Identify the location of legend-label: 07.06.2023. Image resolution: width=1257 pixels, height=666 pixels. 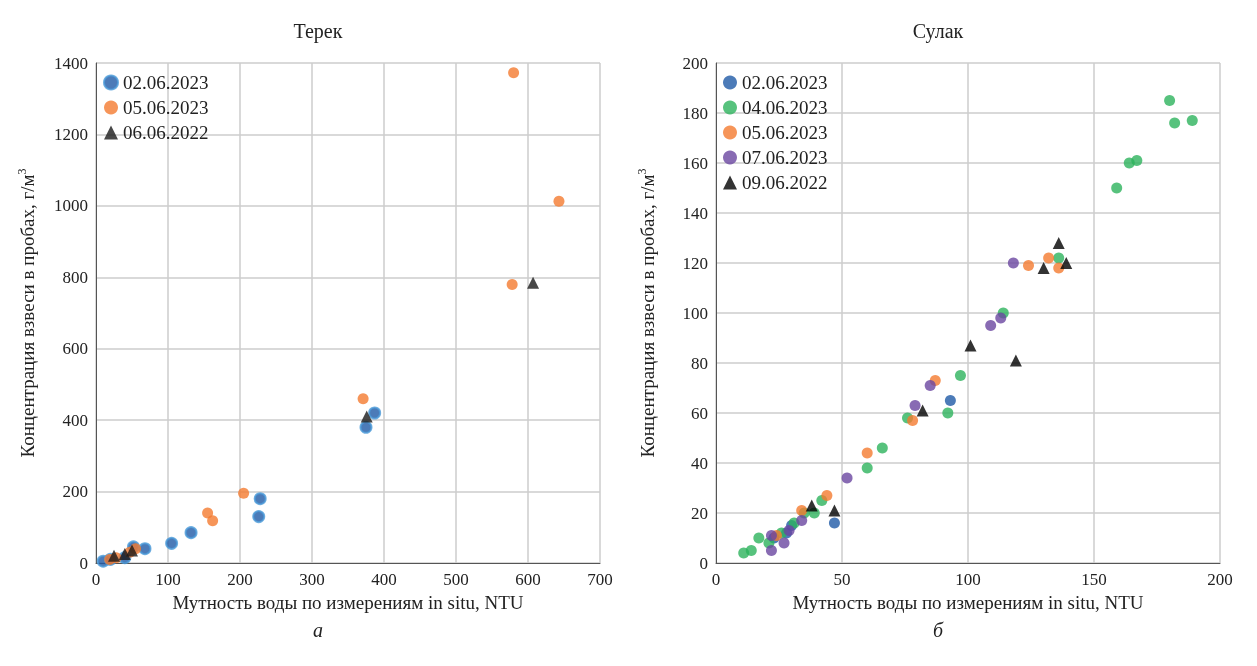
(785, 157).